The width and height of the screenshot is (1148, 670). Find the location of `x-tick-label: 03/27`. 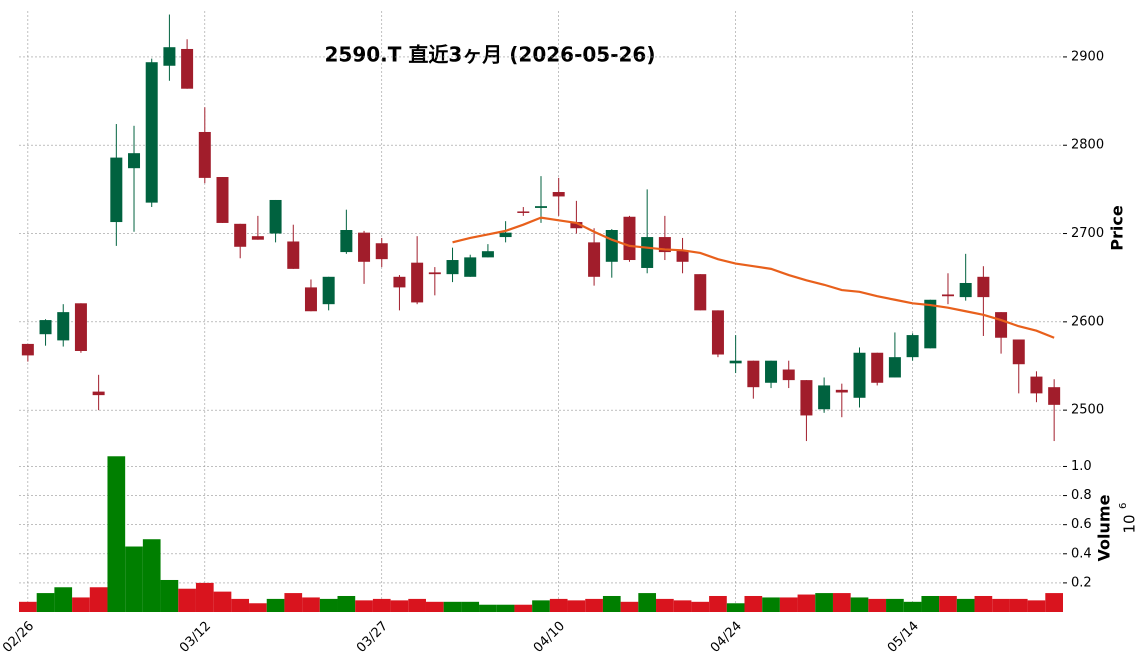

x-tick-label: 03/27 is located at coordinates (372, 637).